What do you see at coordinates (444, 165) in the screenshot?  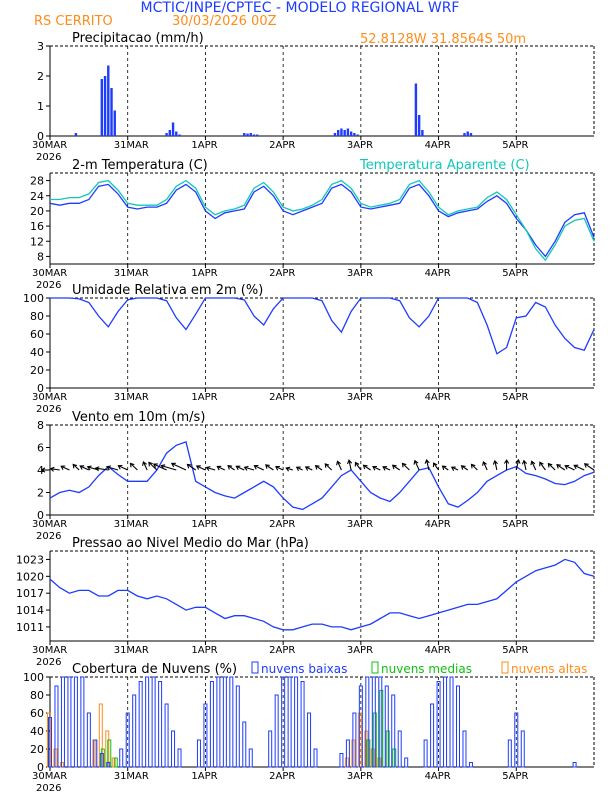 I see `legend-entry: Temperatura Aparente (C)` at bounding box center [444, 165].